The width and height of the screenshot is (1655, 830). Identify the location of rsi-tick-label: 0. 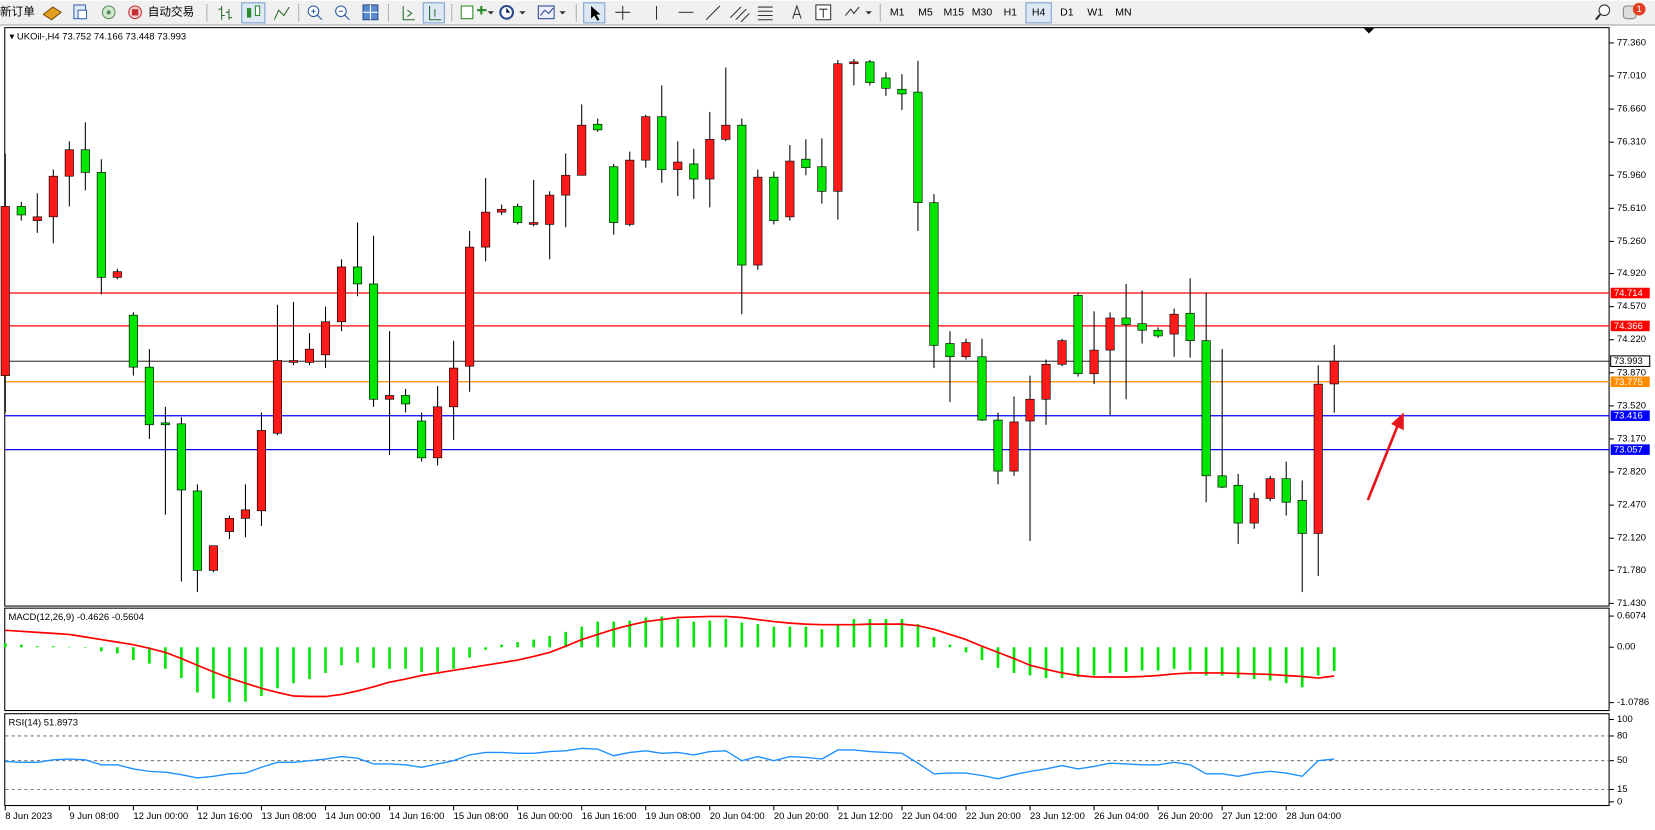
(1619, 801).